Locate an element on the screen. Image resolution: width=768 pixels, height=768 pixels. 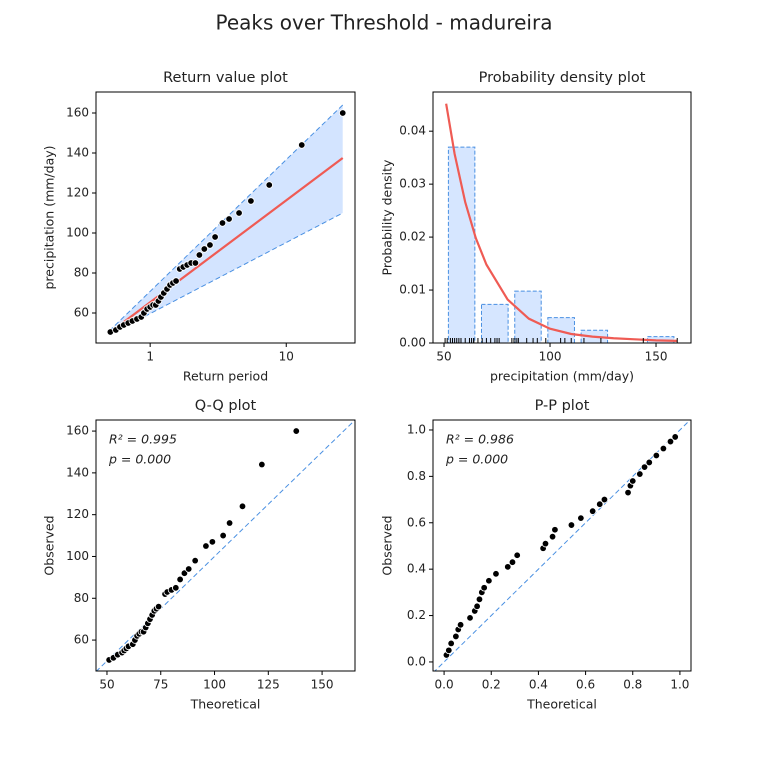
x-tick-label: 0.2 is located at coordinates (491, 685).